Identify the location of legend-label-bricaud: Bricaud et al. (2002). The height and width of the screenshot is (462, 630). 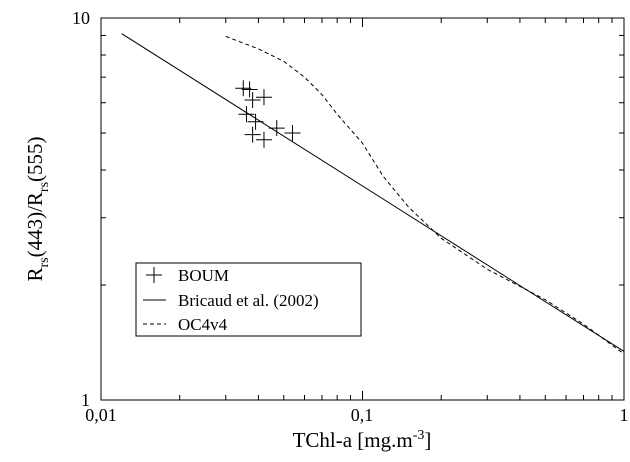
(248, 300).